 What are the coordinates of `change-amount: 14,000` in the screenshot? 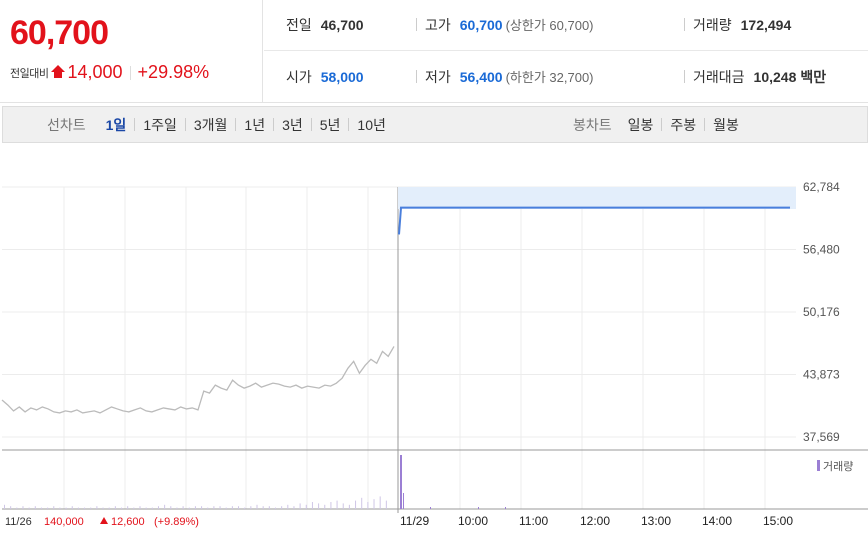 It's located at (95, 72).